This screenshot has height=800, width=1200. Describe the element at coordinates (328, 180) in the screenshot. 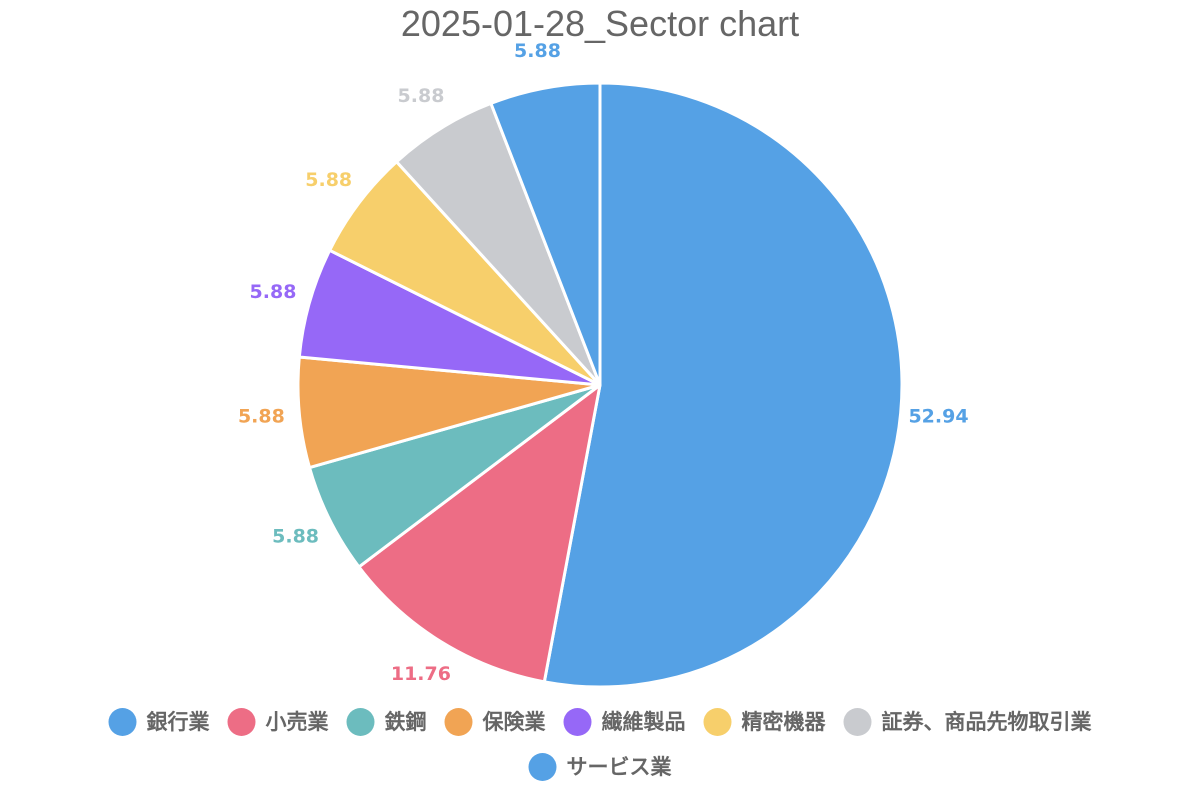

I see `slice-value-label-6: 5.88` at that location.